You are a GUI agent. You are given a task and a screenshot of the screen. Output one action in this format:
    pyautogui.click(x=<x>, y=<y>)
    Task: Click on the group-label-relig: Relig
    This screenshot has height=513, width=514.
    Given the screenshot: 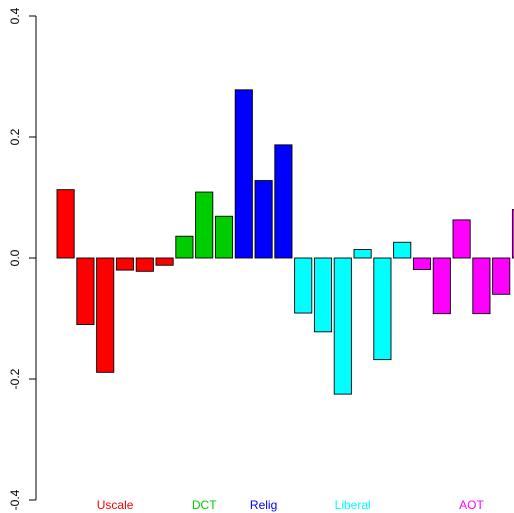 What is the action you would take?
    pyautogui.click(x=263, y=505)
    